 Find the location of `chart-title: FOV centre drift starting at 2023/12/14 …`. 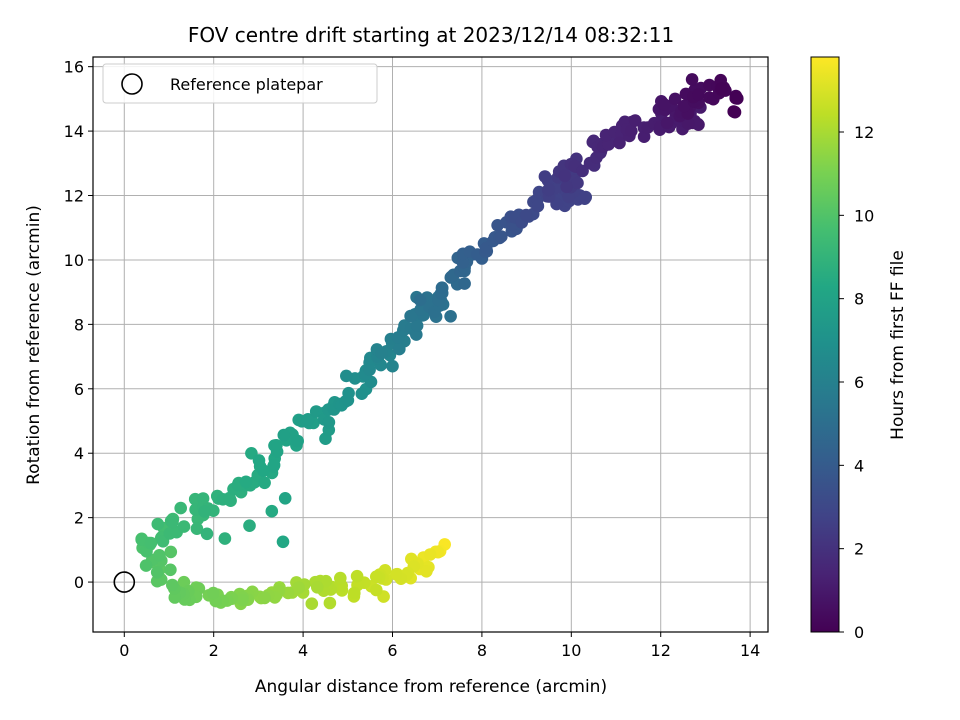

chart-title: FOV centre drift starting at 2023/12/14 … is located at coordinates (431, 35).